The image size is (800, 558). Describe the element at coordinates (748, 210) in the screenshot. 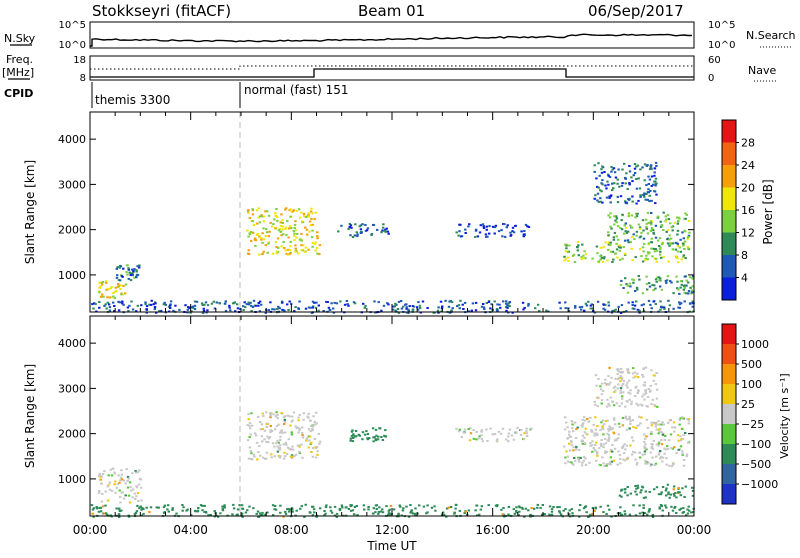

I see `colorbar-tick-label: 16` at that location.